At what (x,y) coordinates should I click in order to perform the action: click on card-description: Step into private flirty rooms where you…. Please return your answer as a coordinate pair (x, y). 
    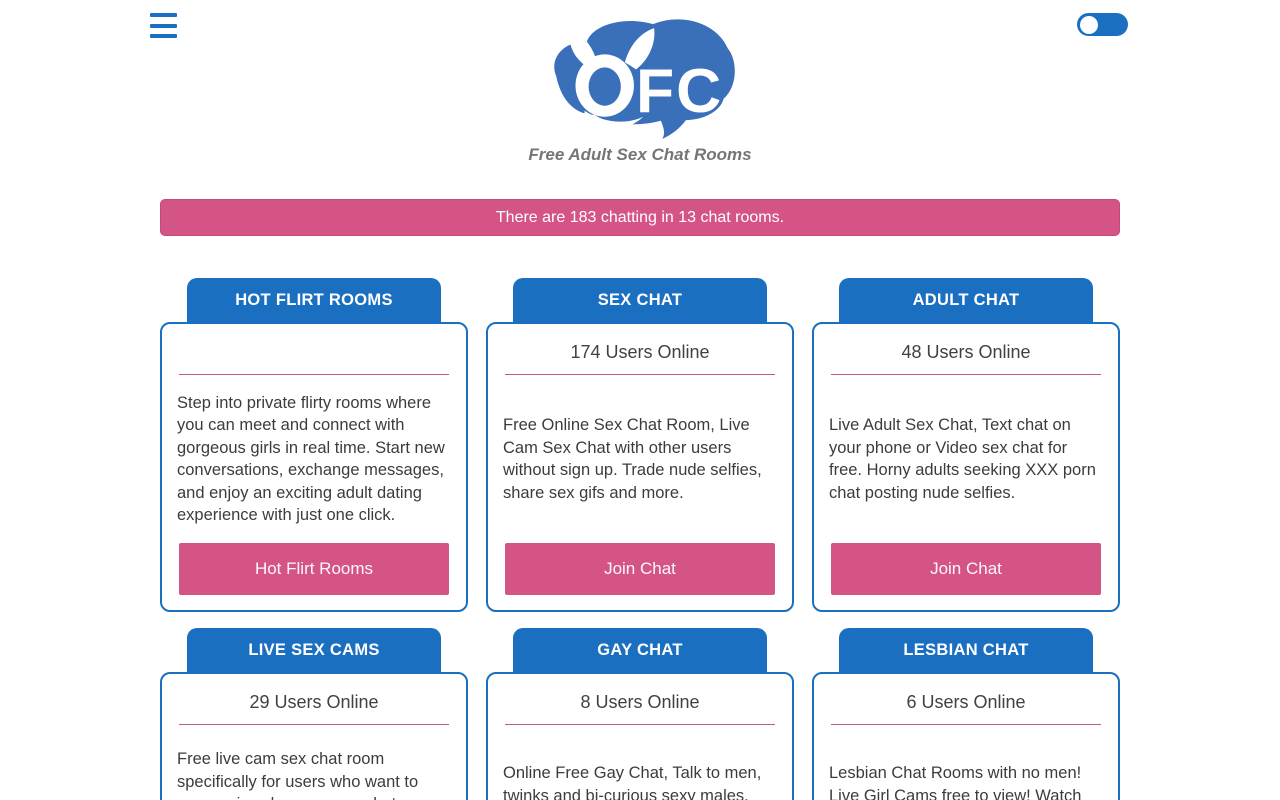
    Looking at the image, I should click on (311, 459).